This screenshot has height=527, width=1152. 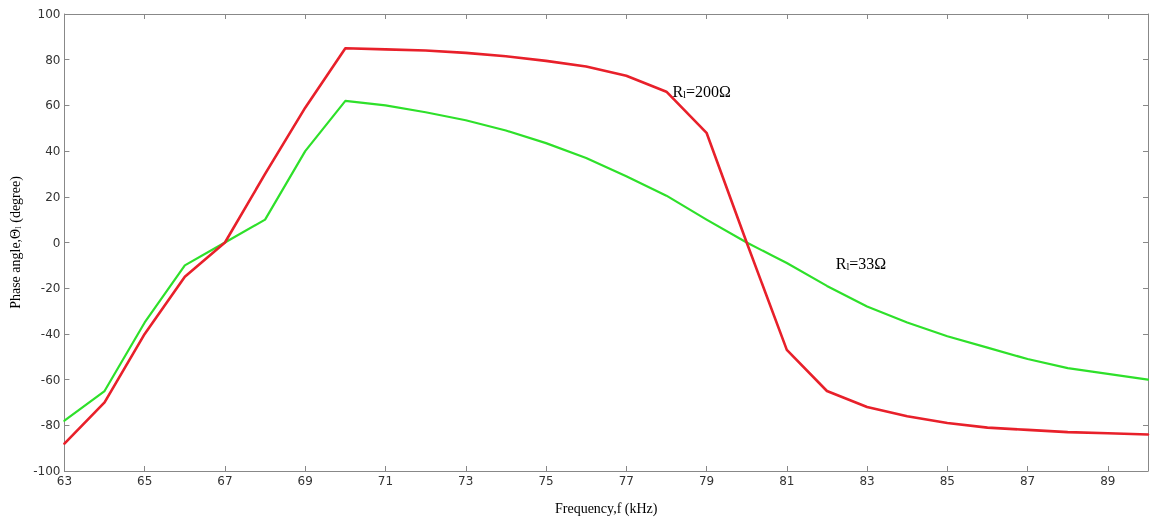 I want to click on series-label: Rl=33Ω, so click(x=861, y=264).